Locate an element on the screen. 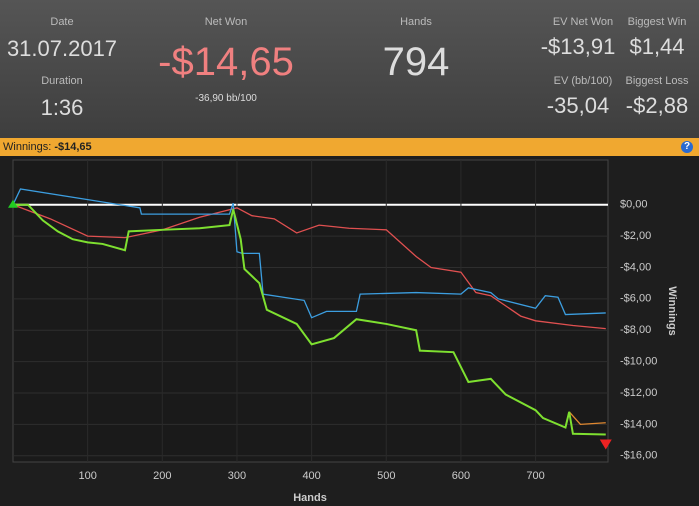  y-tick-label: -$16,00 is located at coordinates (638, 456).